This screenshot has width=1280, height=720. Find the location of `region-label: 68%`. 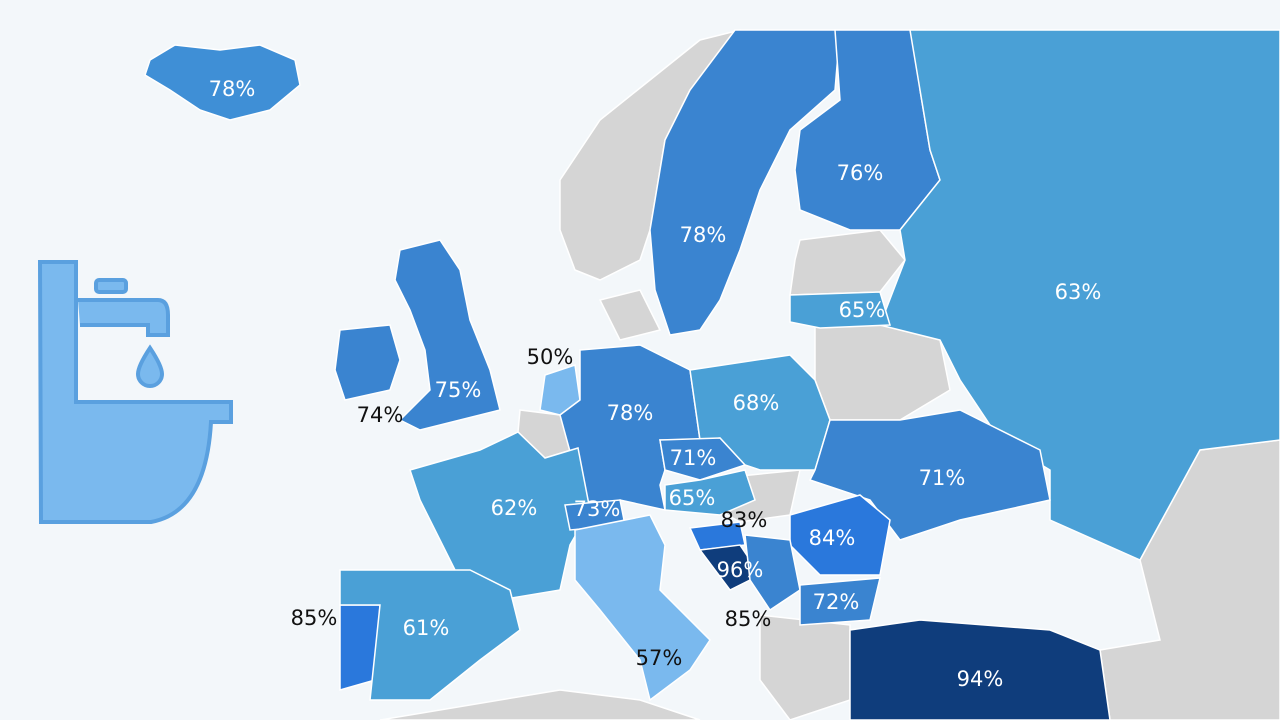

region-label: 68% is located at coordinates (756, 403).